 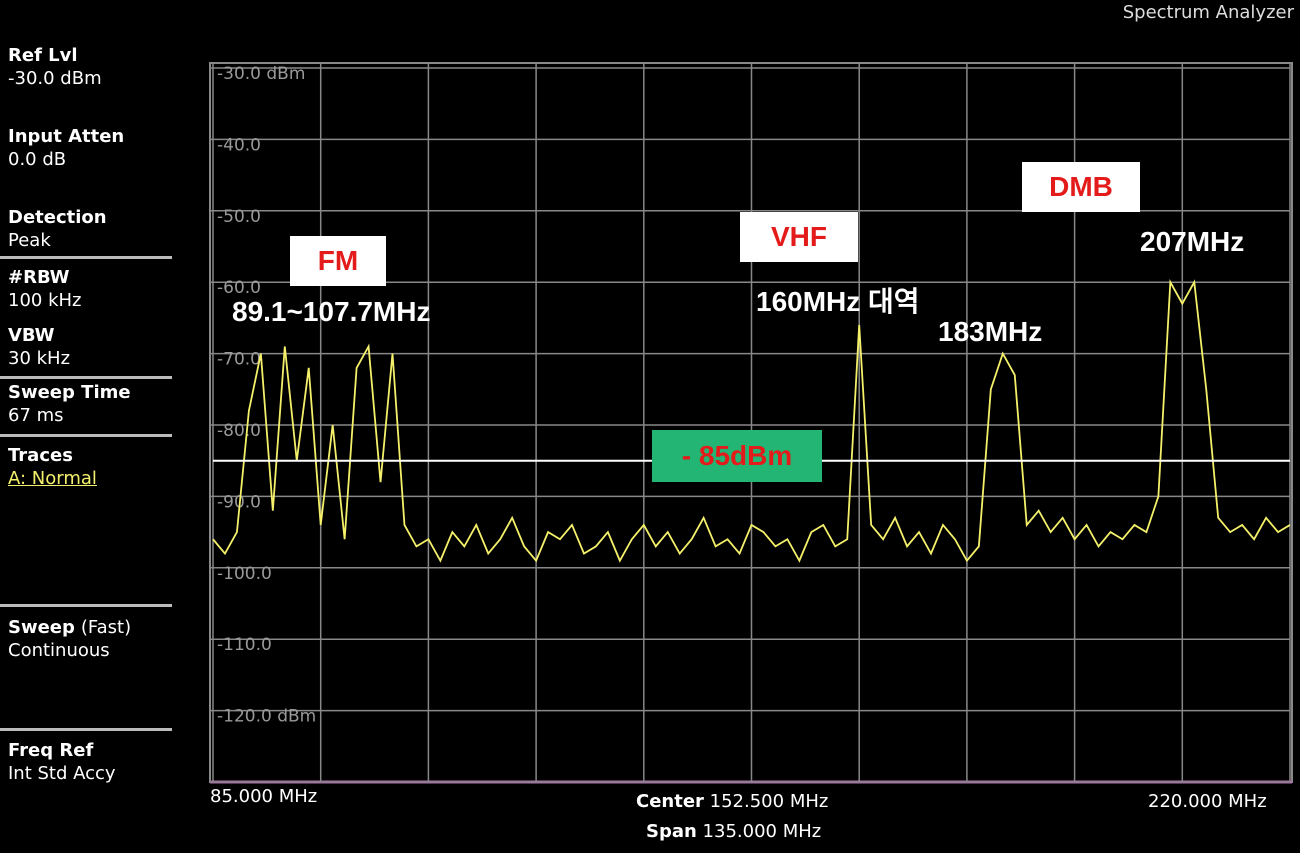 What do you see at coordinates (737, 456) in the screenshot?
I see `reference-label: - 85dBm` at bounding box center [737, 456].